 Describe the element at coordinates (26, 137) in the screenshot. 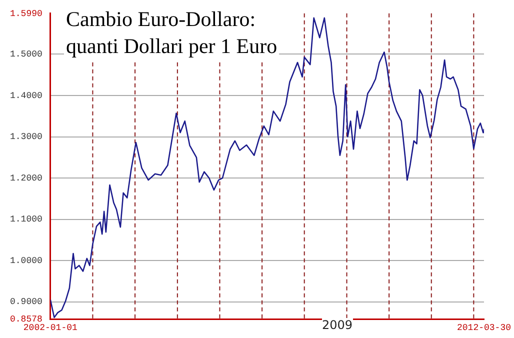

I see `y-tick-label: 1.3000` at that location.